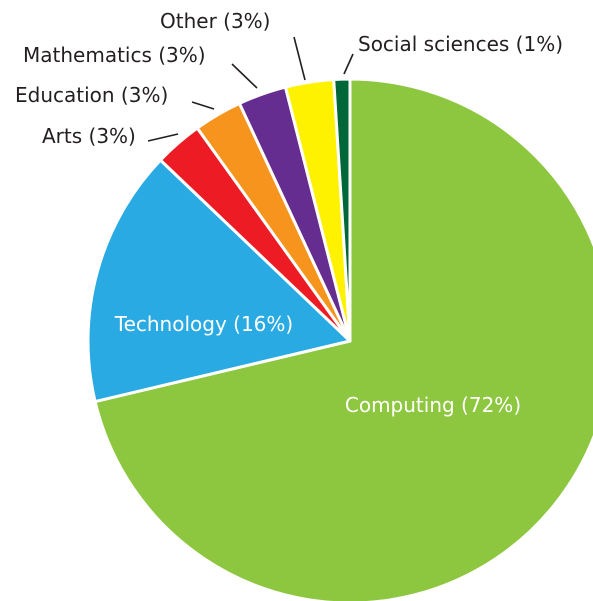 This screenshot has width=593, height=601. I want to click on slice-label-computing: Computing (72%), so click(433, 405).